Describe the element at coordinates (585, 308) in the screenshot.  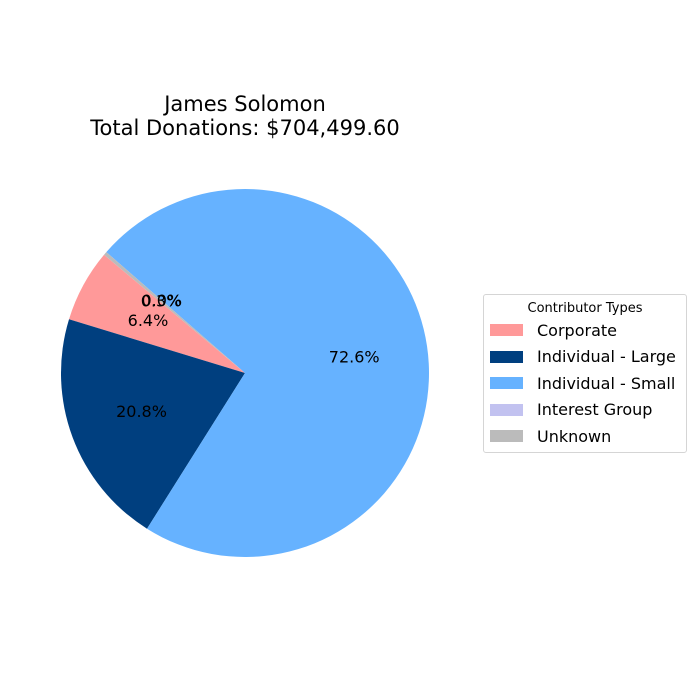
I see `legend-title: Contributor Types` at that location.